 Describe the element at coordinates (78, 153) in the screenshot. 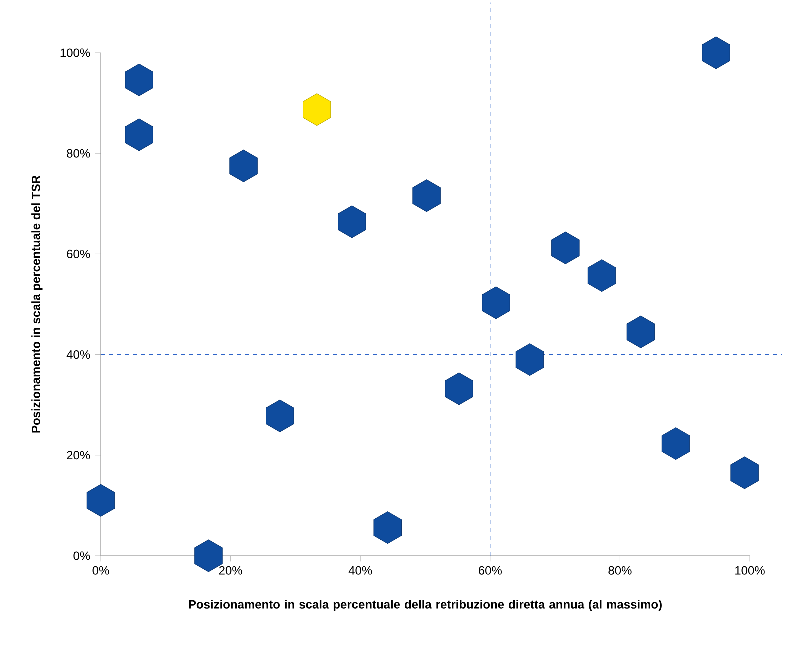

I see `y-tick-label: 80%` at that location.